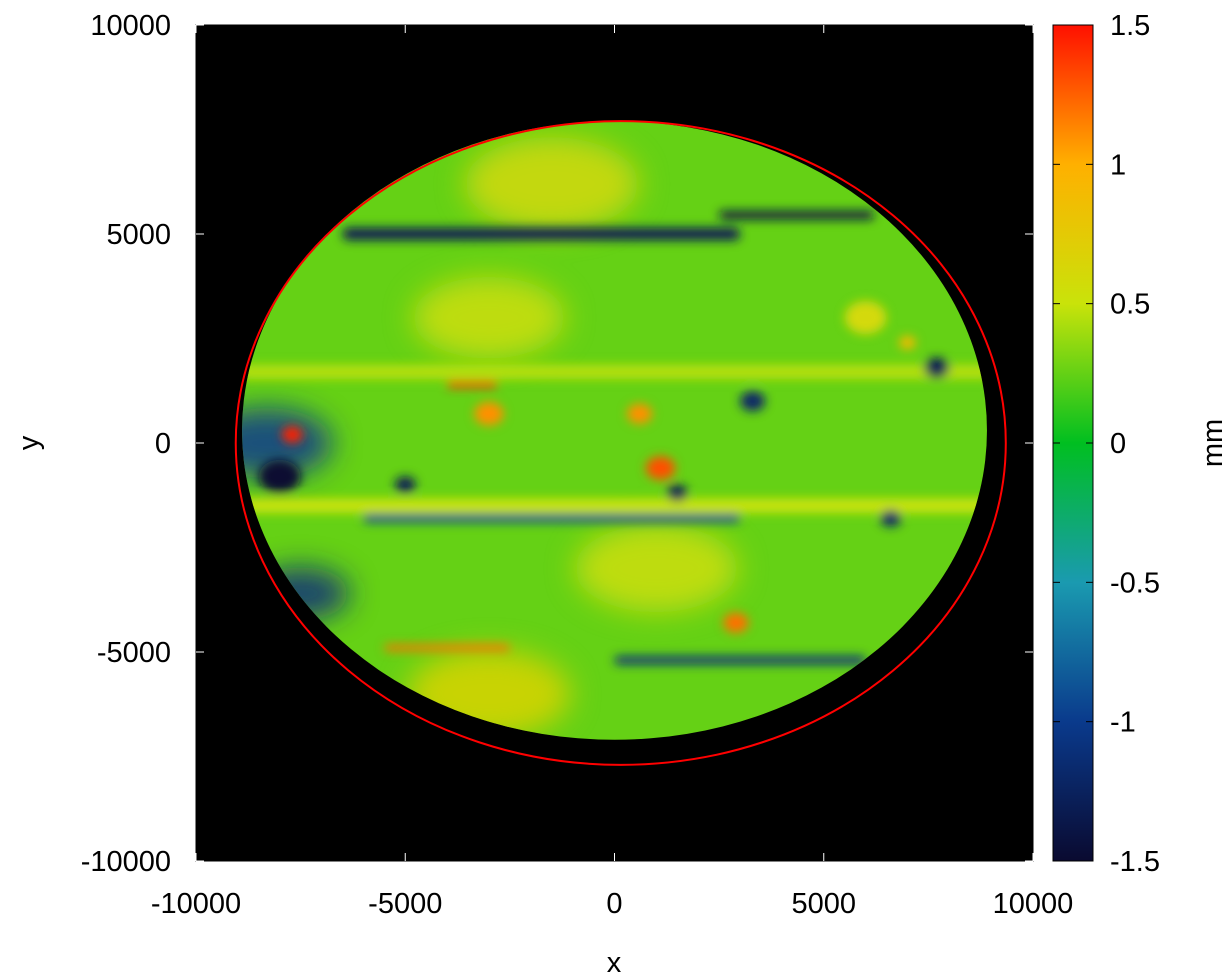 Image resolution: width=1224 pixels, height=979 pixels. I want to click on x-tick-label: -10000, so click(196, 904).